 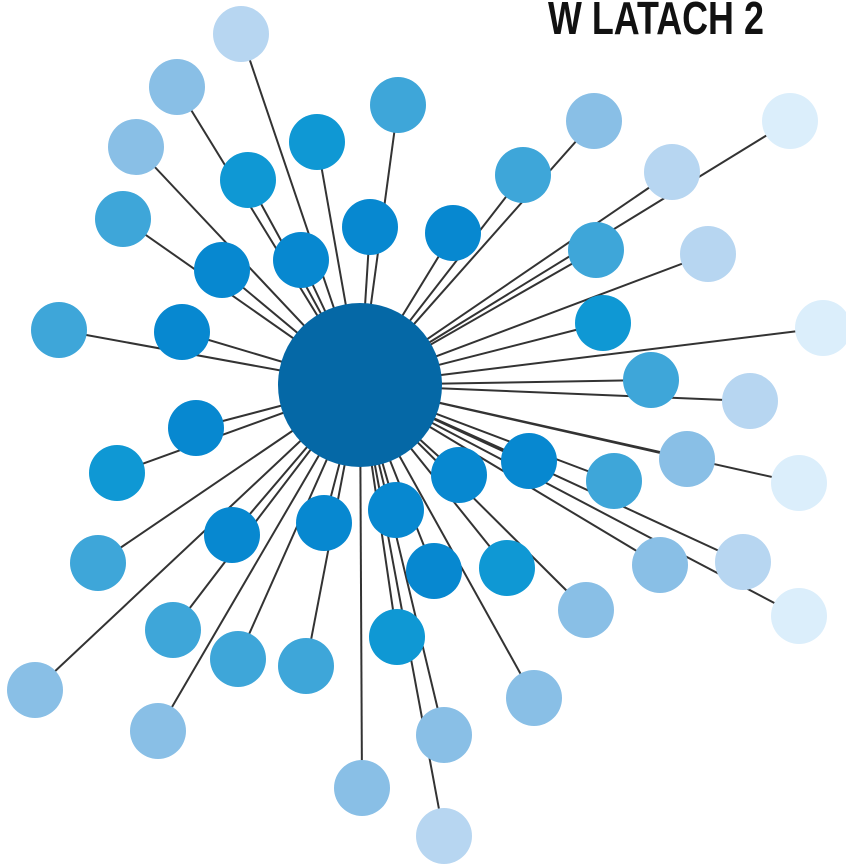 What do you see at coordinates (360, 385) in the screenshot?
I see `hub-node` at bounding box center [360, 385].